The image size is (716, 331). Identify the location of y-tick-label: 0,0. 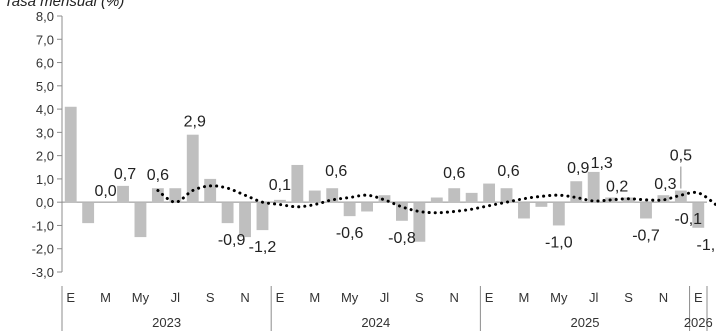
(45, 202).